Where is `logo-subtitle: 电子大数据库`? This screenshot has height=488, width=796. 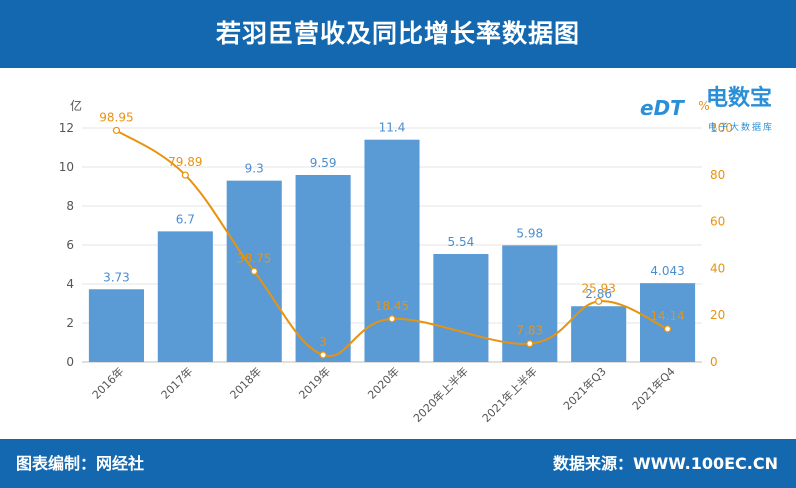
logo-subtitle: 电子大数据库 is located at coordinates (741, 128).